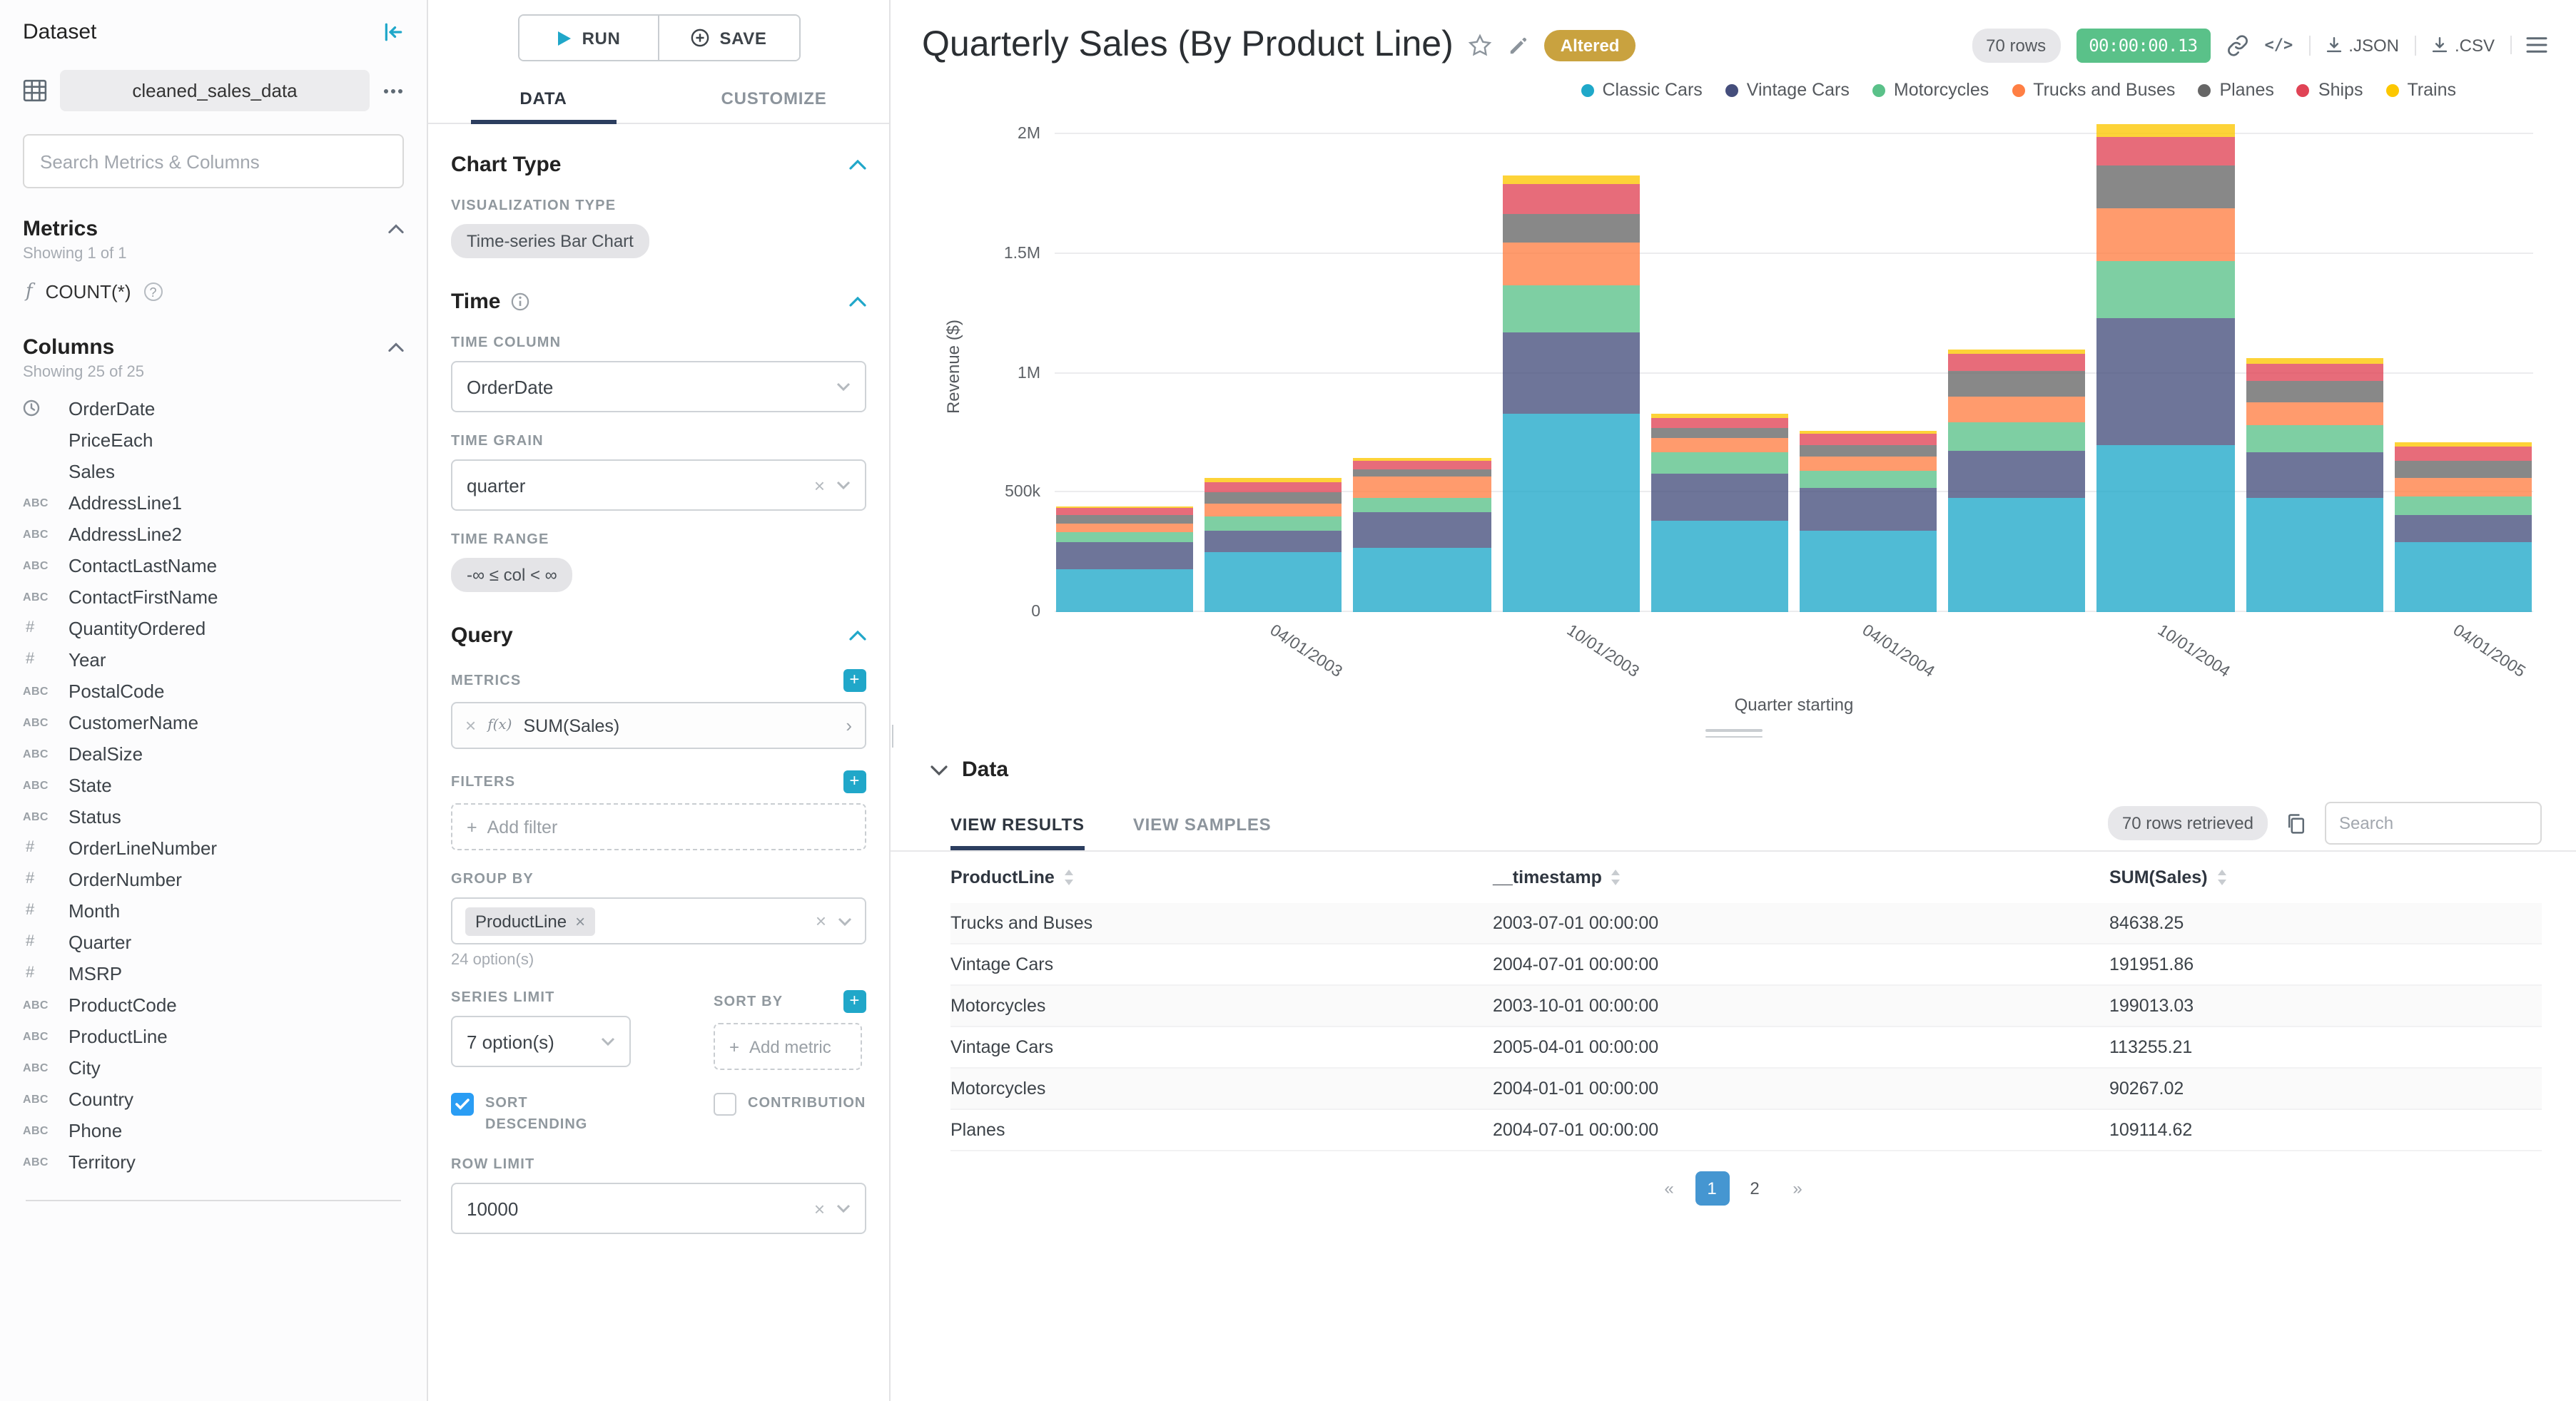 The image size is (2576, 1401). What do you see at coordinates (854, 1001) in the screenshot?
I see `add-sort-metric-icon: +` at bounding box center [854, 1001].